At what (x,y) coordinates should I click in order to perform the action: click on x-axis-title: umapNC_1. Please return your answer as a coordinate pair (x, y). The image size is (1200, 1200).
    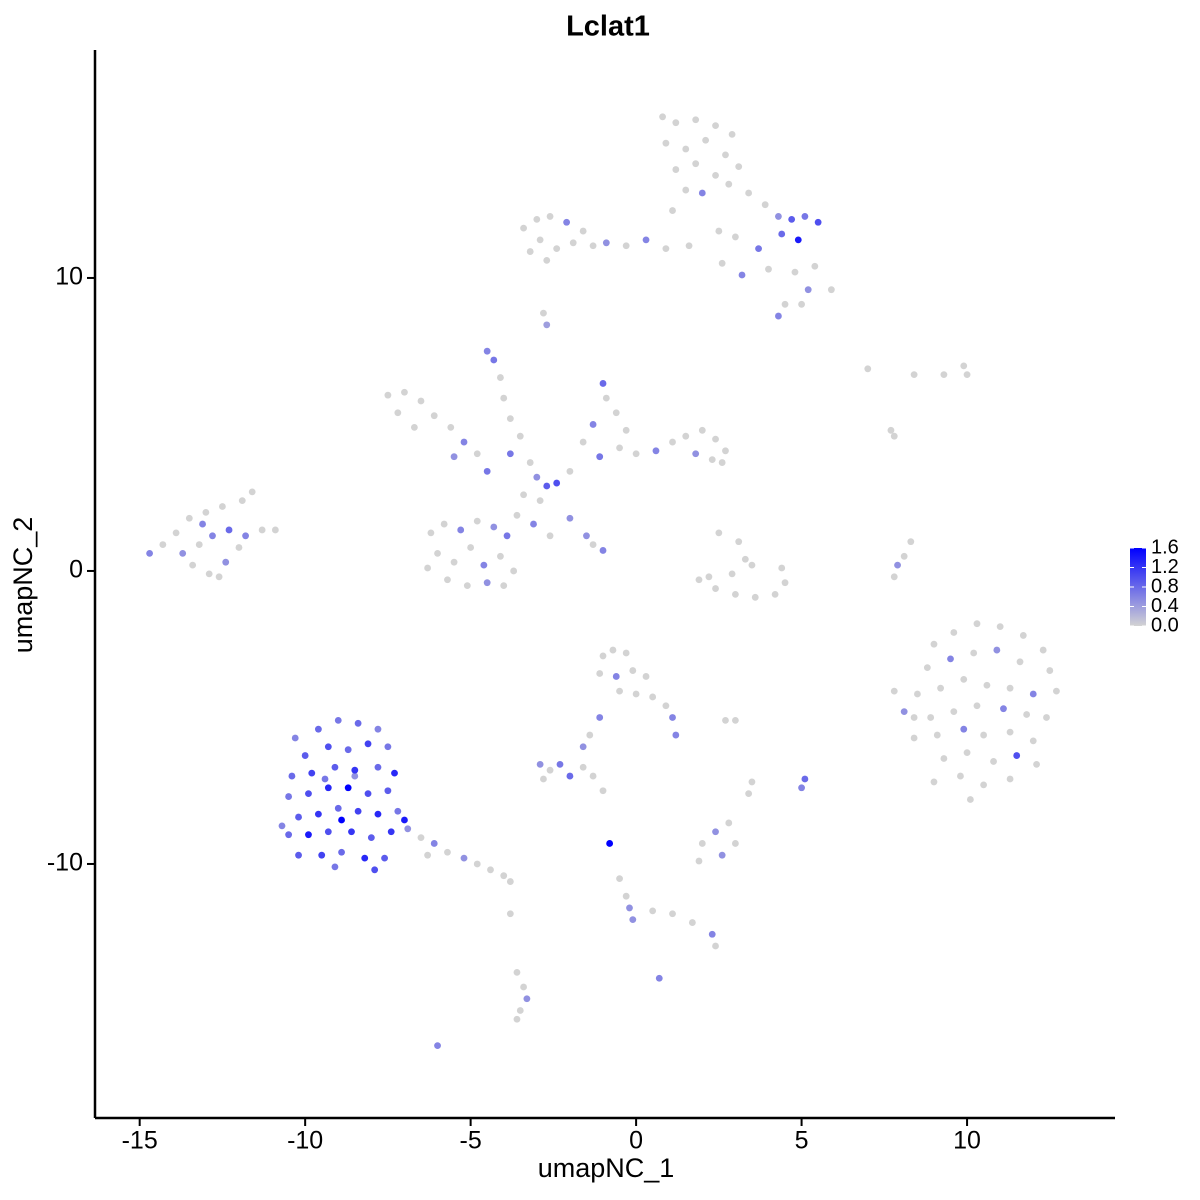
    Looking at the image, I should click on (606, 1168).